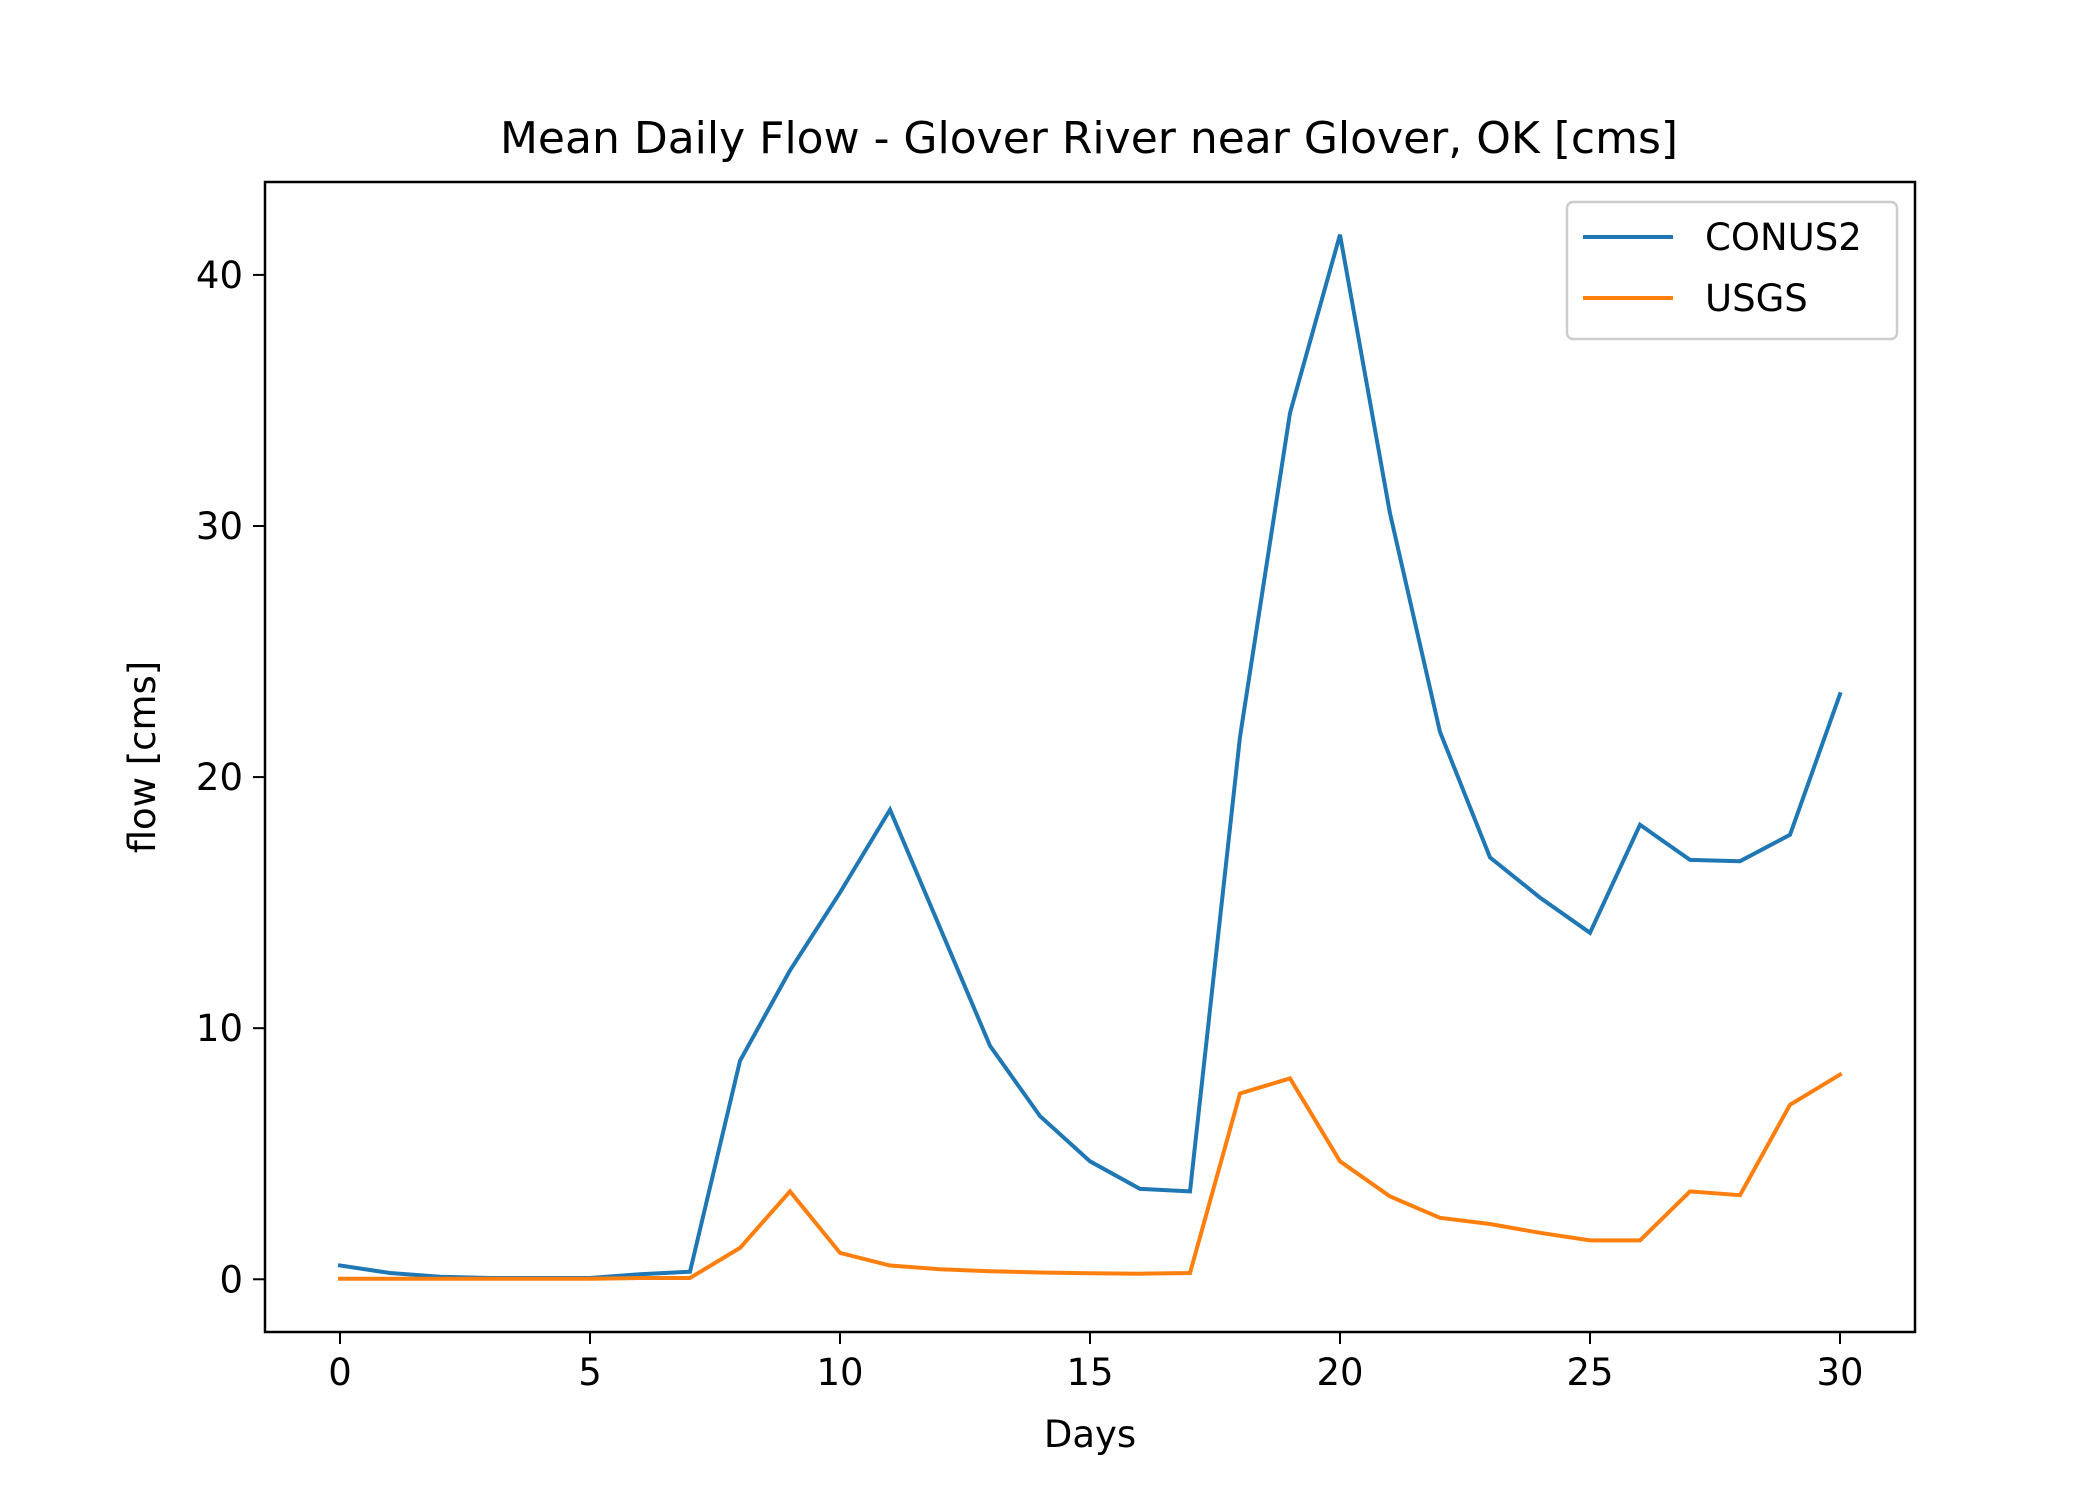  I want to click on x-axis-ticks: 0 5 10 15 20 25 30, so click(1096, 1363).